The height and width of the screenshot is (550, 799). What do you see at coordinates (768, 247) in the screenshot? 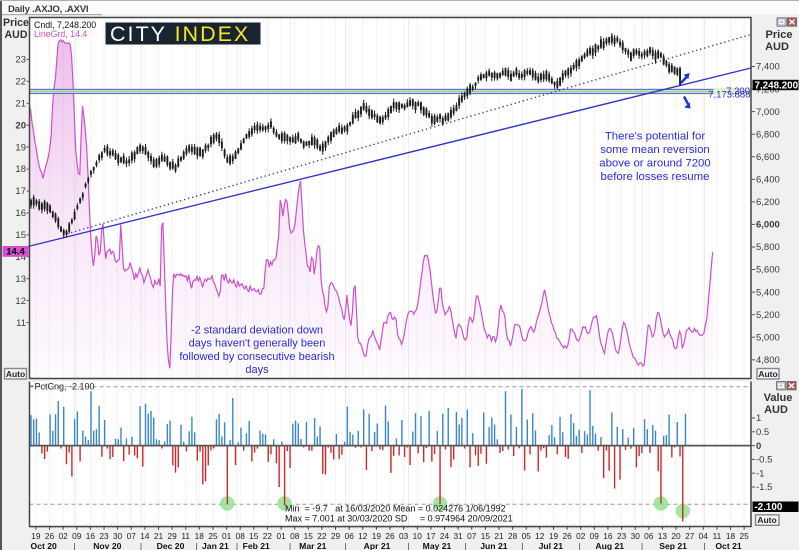
I see `svg-text: 5,800` at bounding box center [768, 247].